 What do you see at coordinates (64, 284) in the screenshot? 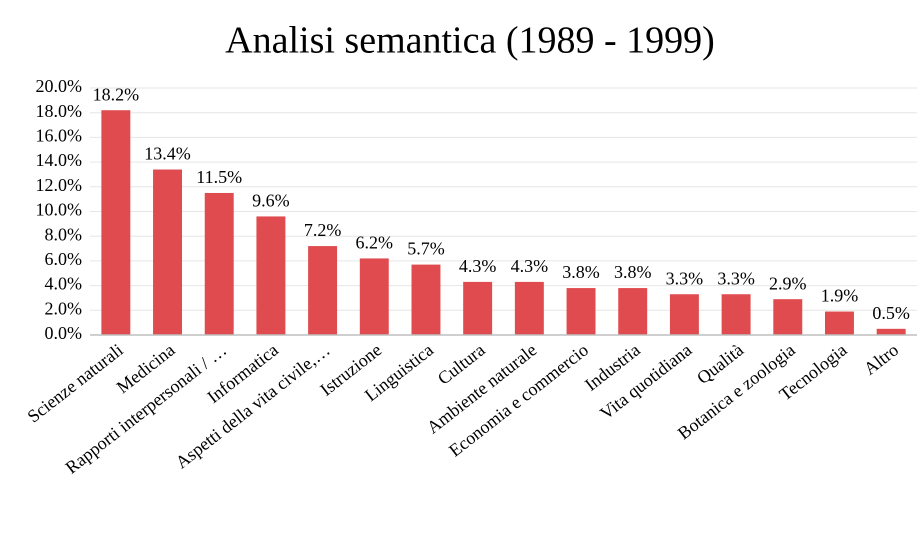
I see `y-tick-label: 4.0%` at bounding box center [64, 284].